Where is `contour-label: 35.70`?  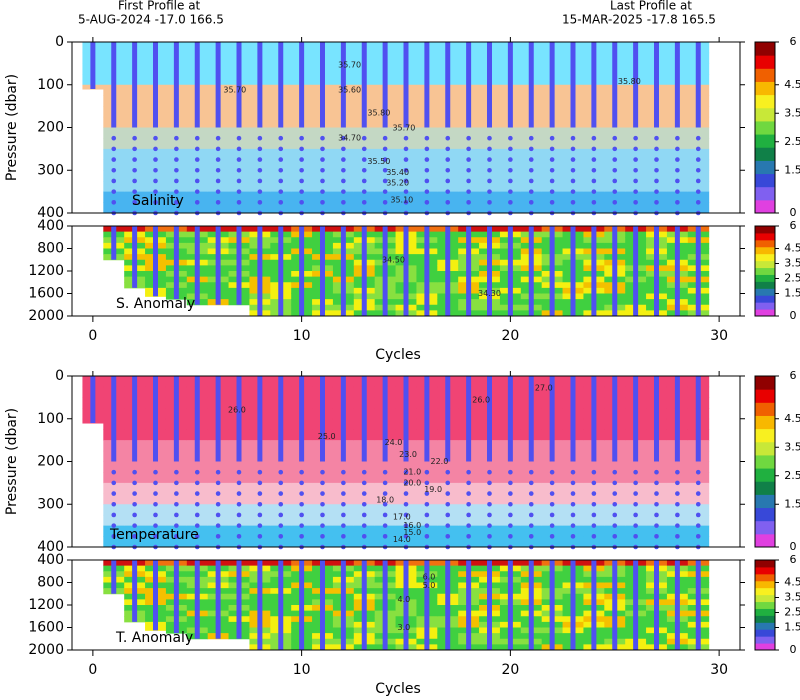
contour-label: 35.70 is located at coordinates (234, 89).